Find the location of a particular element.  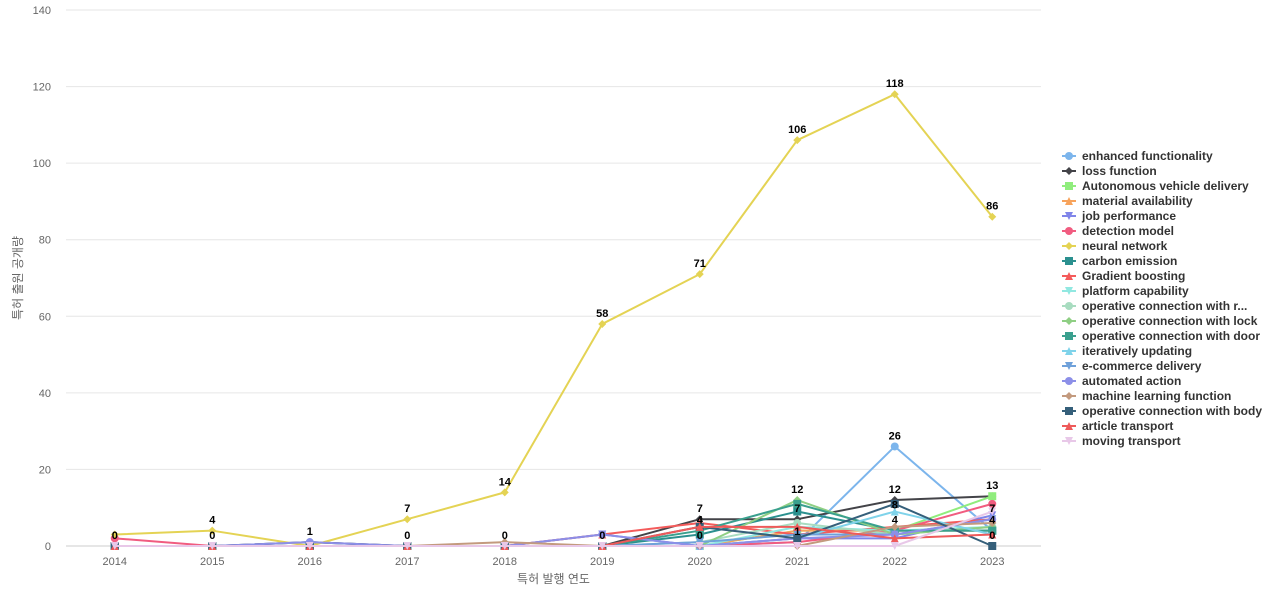

legend-item: operative connection with lock is located at coordinates (1160, 321).